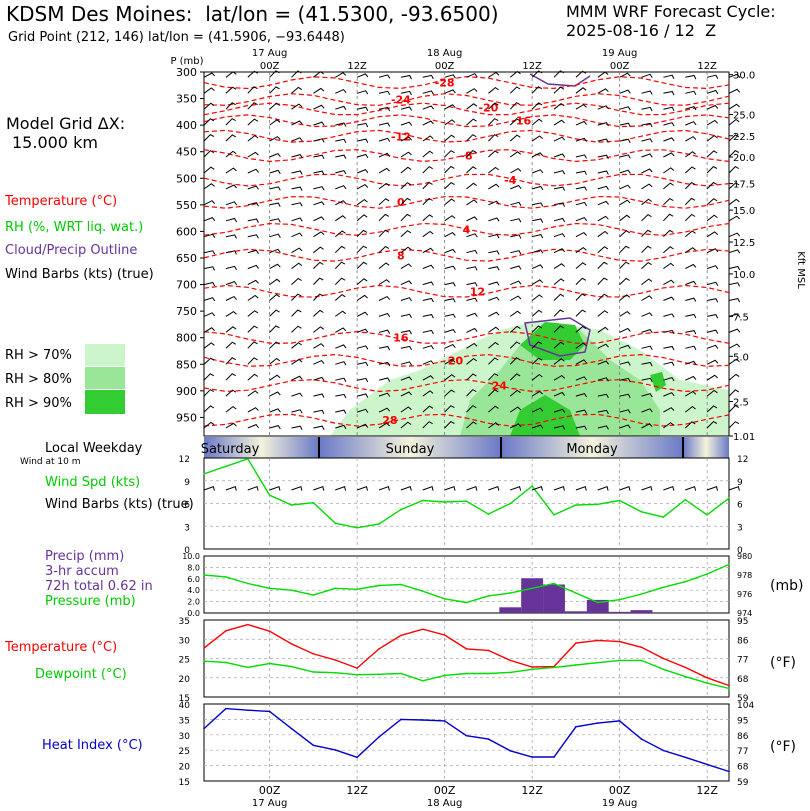 The image size is (810, 811). What do you see at coordinates (466, 740) in the screenshot?
I see `heat-index-line` at bounding box center [466, 740].